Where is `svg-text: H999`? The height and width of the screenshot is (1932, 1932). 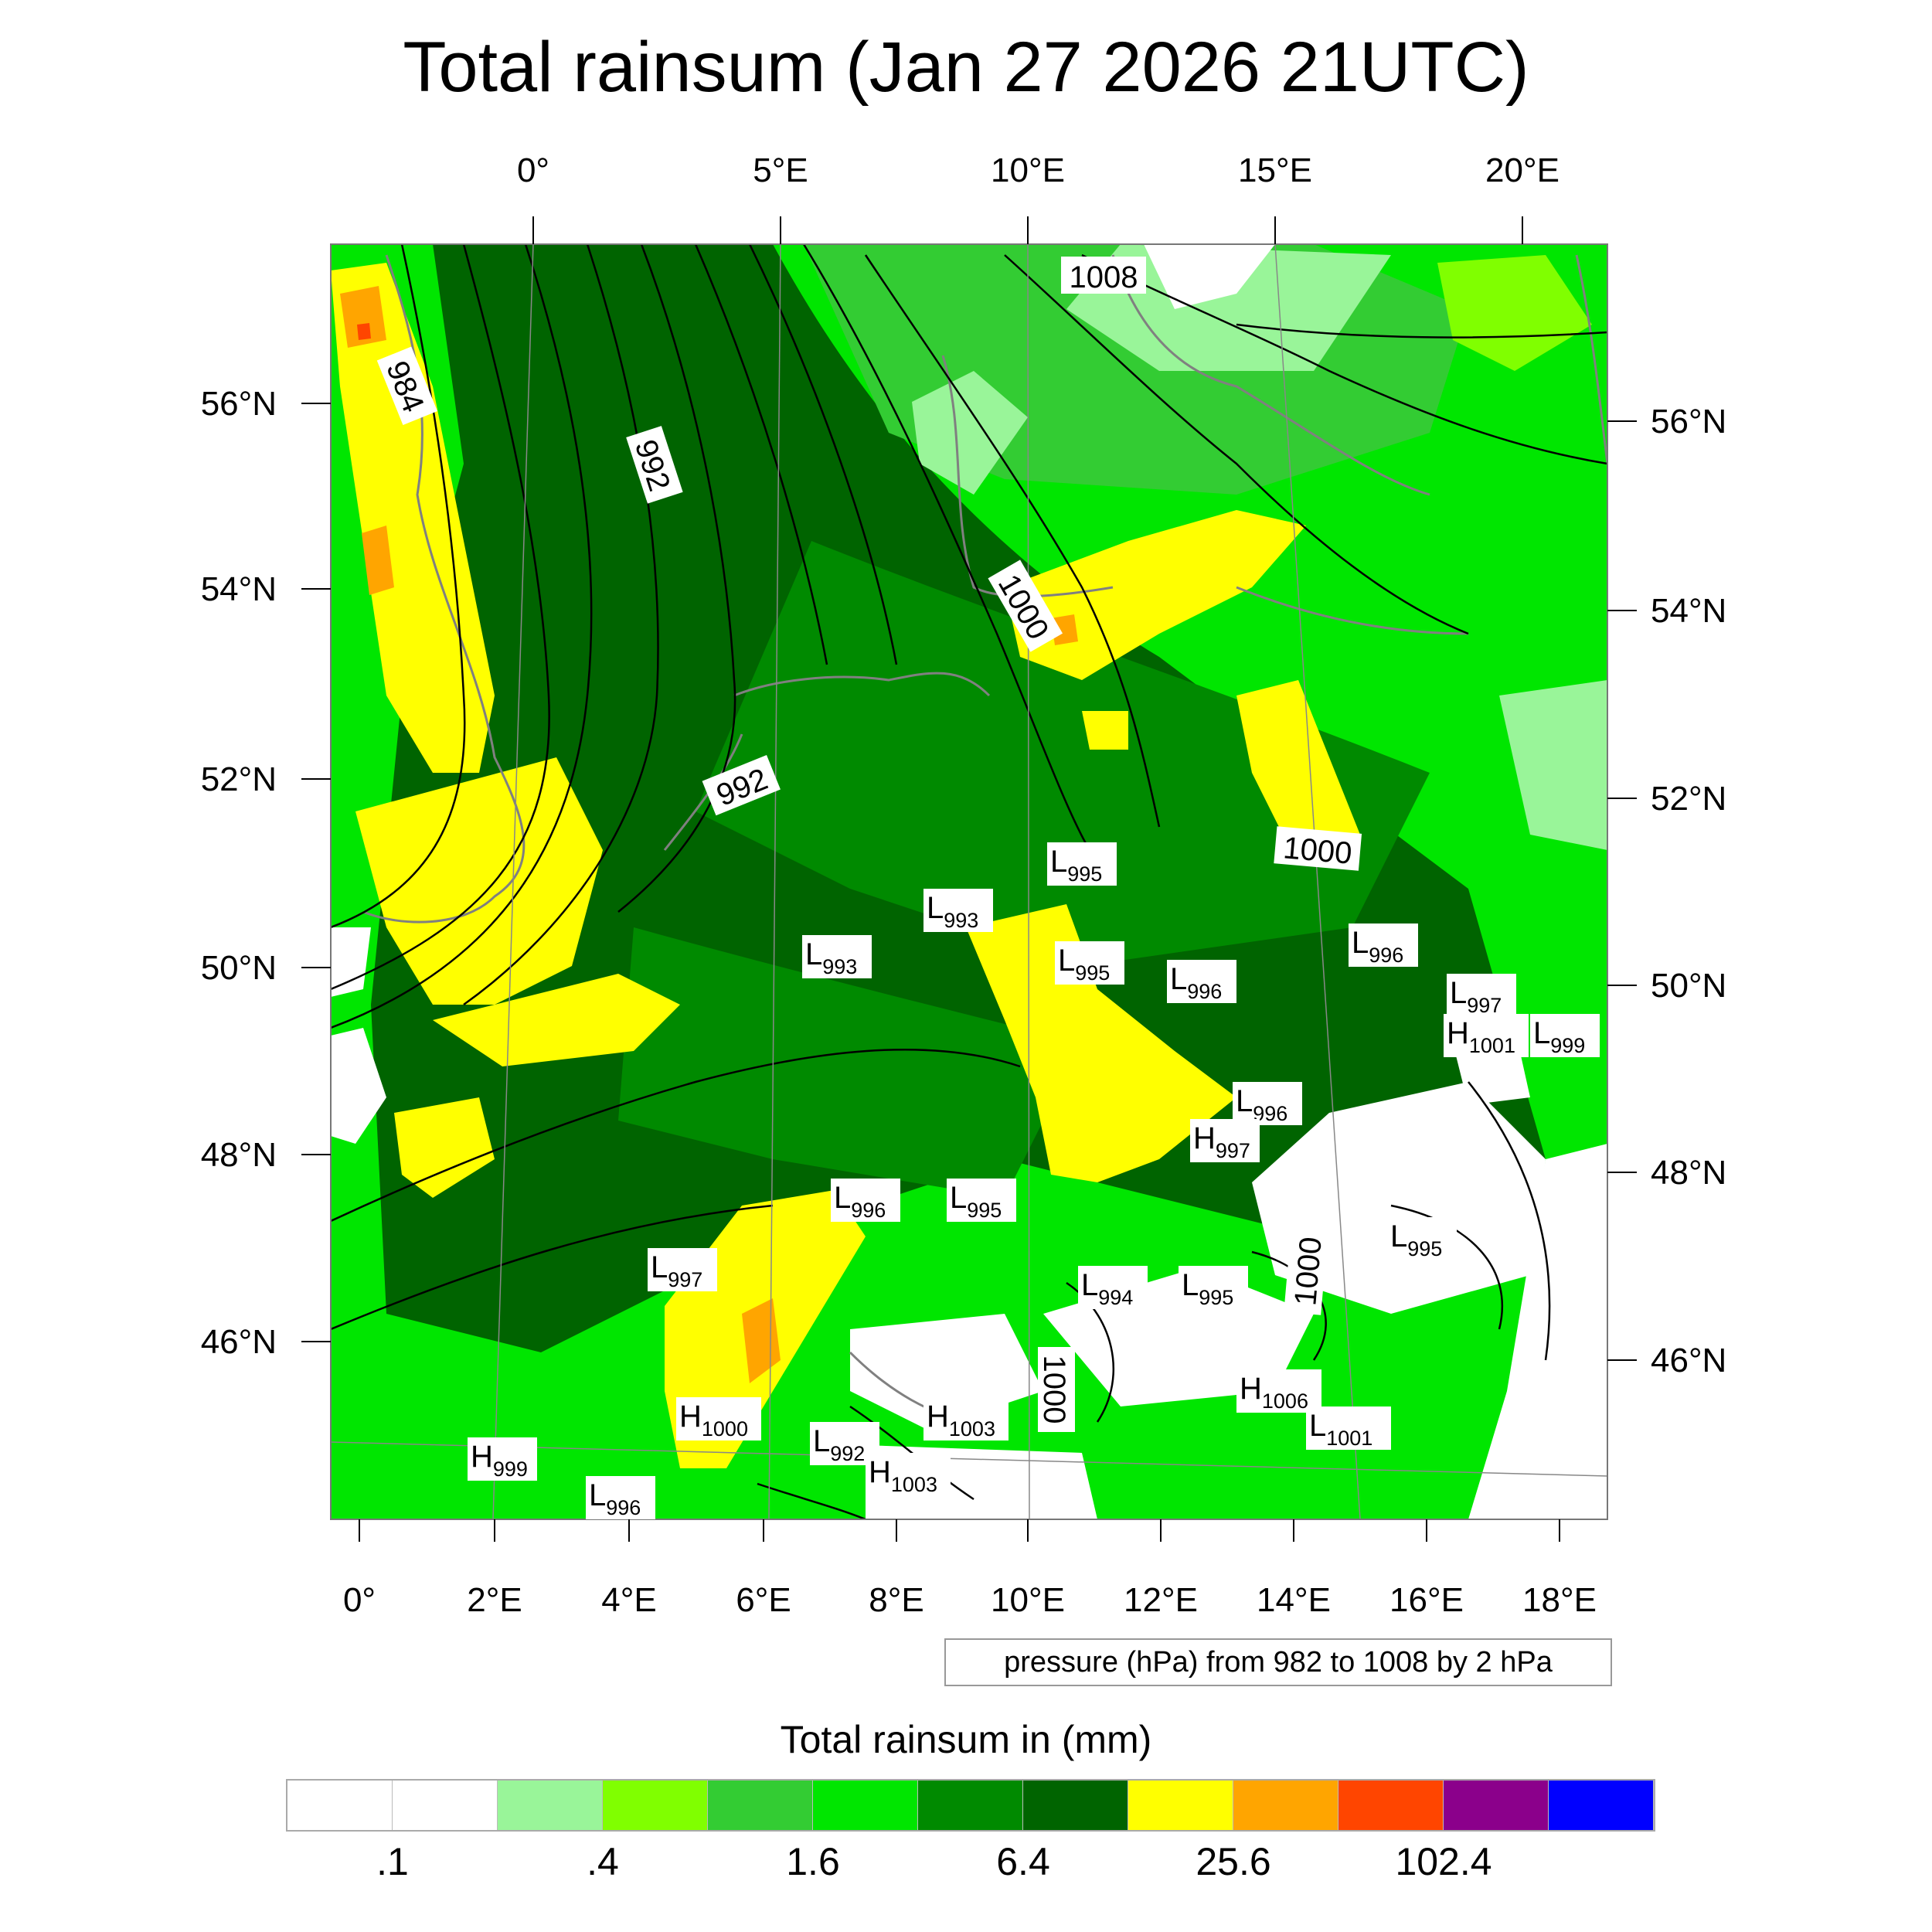
svg-text: H999 is located at coordinates (500, 1461).